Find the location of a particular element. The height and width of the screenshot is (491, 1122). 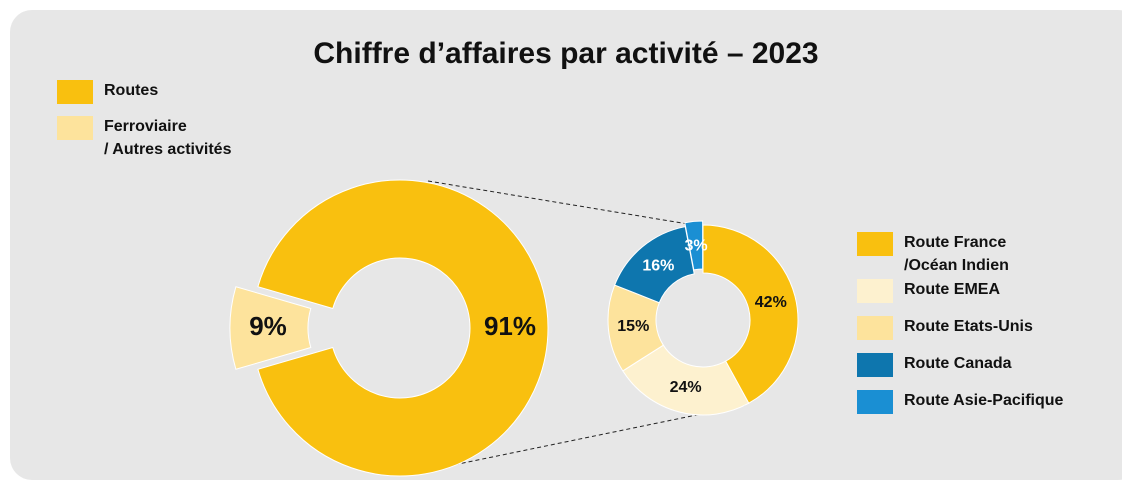

connector is located at coordinates (564, 203).